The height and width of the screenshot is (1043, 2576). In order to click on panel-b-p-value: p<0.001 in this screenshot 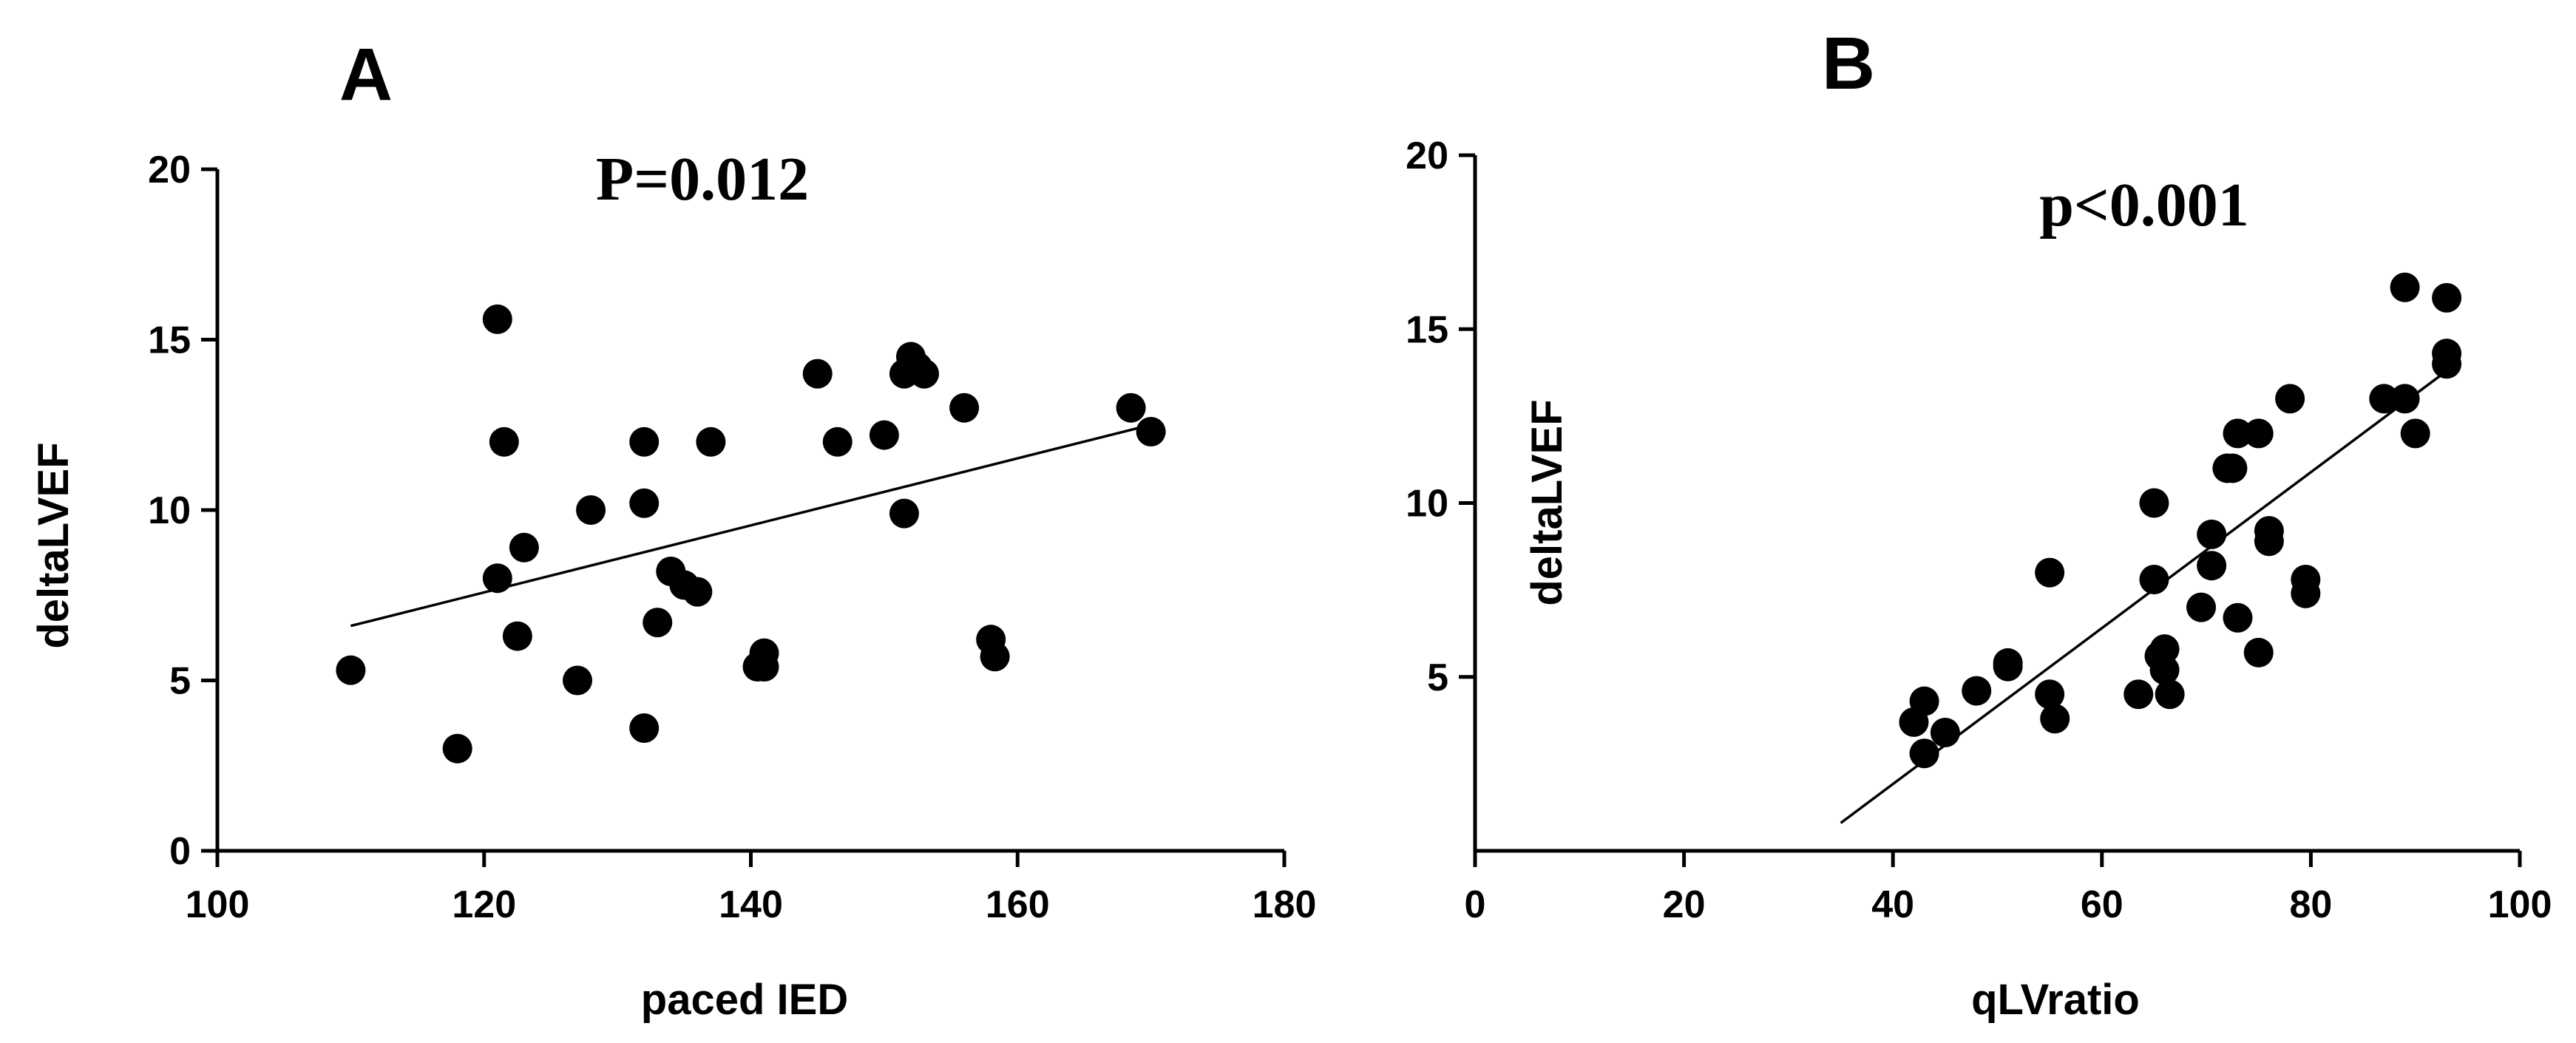, I will do `click(2144, 205)`.